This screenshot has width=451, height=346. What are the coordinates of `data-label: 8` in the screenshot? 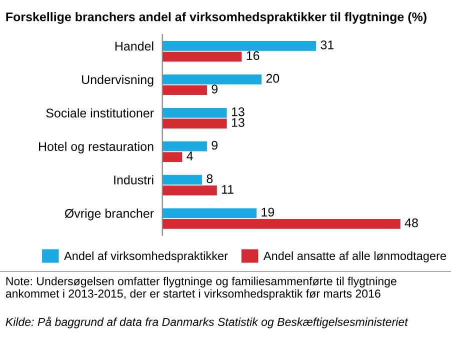 It's located at (209, 179).